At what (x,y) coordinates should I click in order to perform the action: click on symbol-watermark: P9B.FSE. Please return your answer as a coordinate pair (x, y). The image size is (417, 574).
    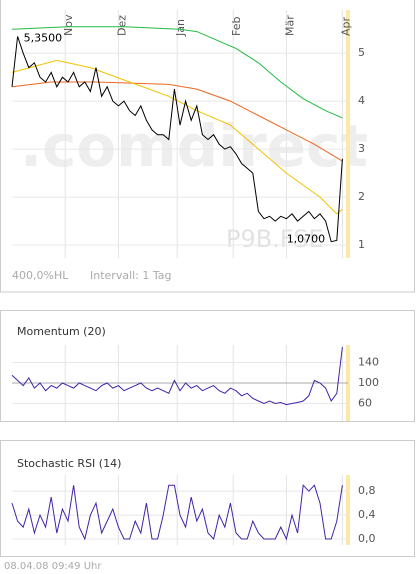
    Looking at the image, I should click on (275, 239).